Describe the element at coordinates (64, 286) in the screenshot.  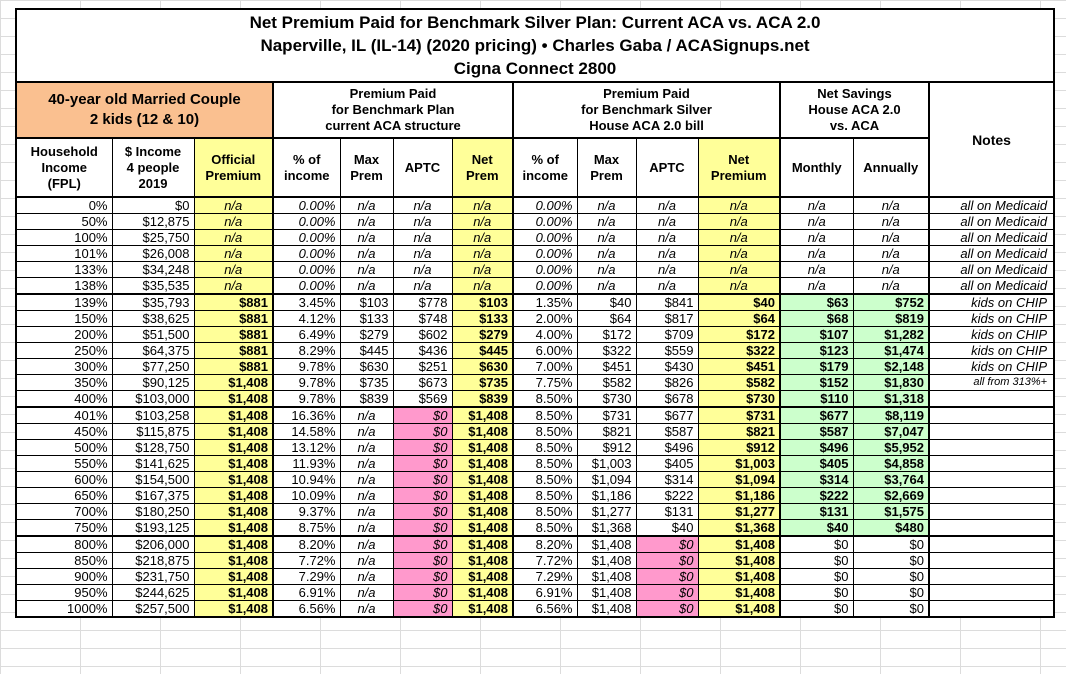
I see `fpl-cell: 138%` at that location.